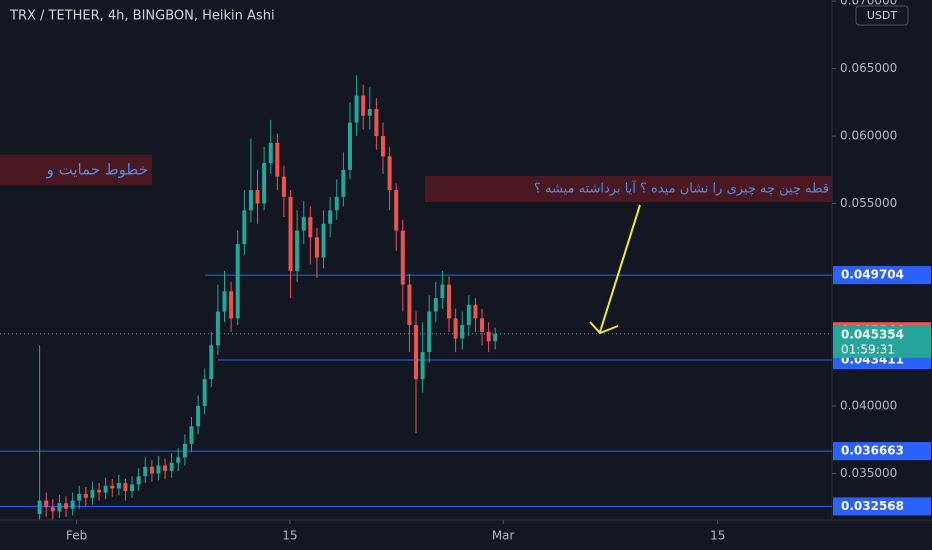 The width and height of the screenshot is (932, 550). Describe the element at coordinates (503, 536) in the screenshot. I see `x-tick-label: Mar` at that location.